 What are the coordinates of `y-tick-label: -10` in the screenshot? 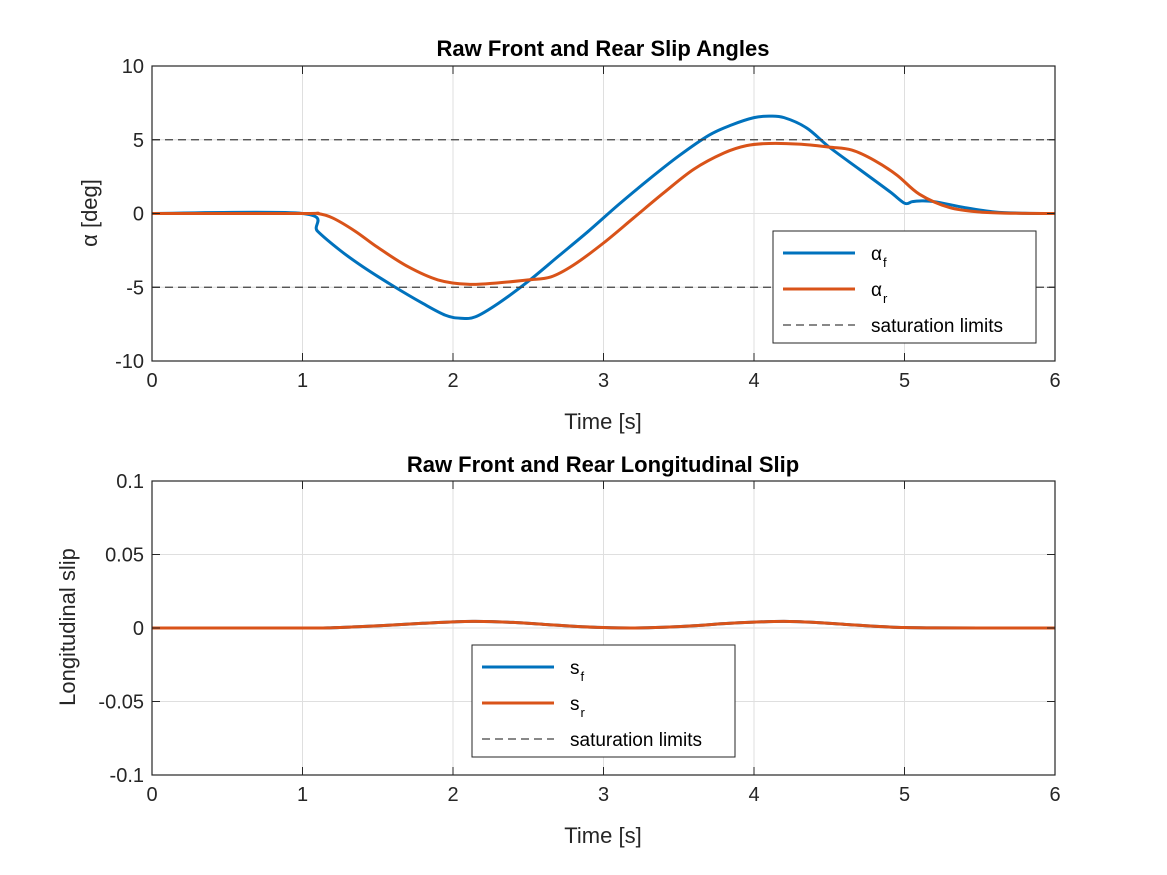 It's located at (129, 362).